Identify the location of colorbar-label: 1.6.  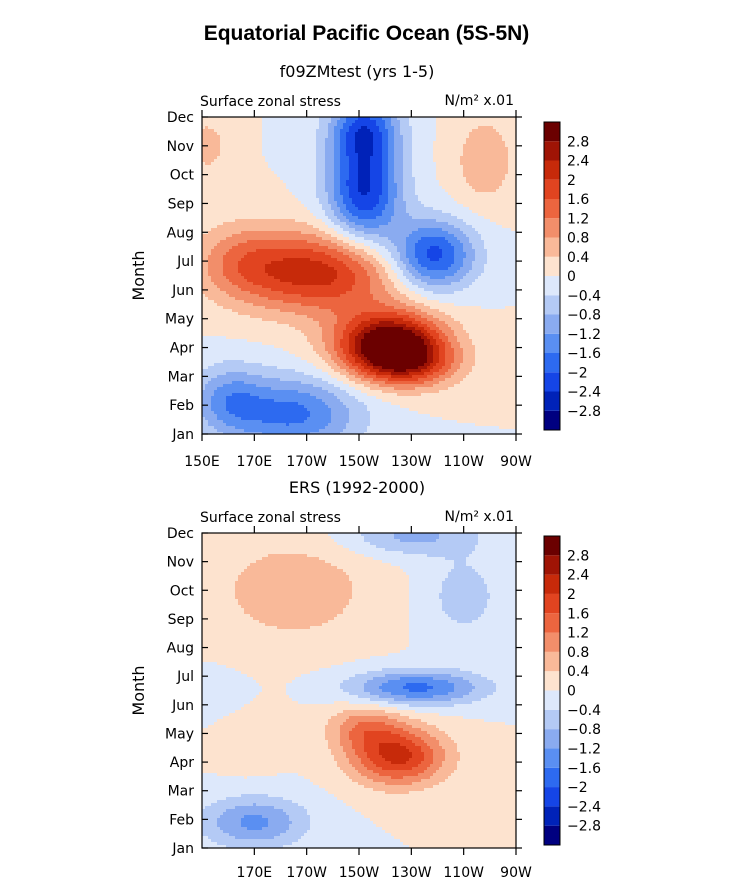
(578, 200).